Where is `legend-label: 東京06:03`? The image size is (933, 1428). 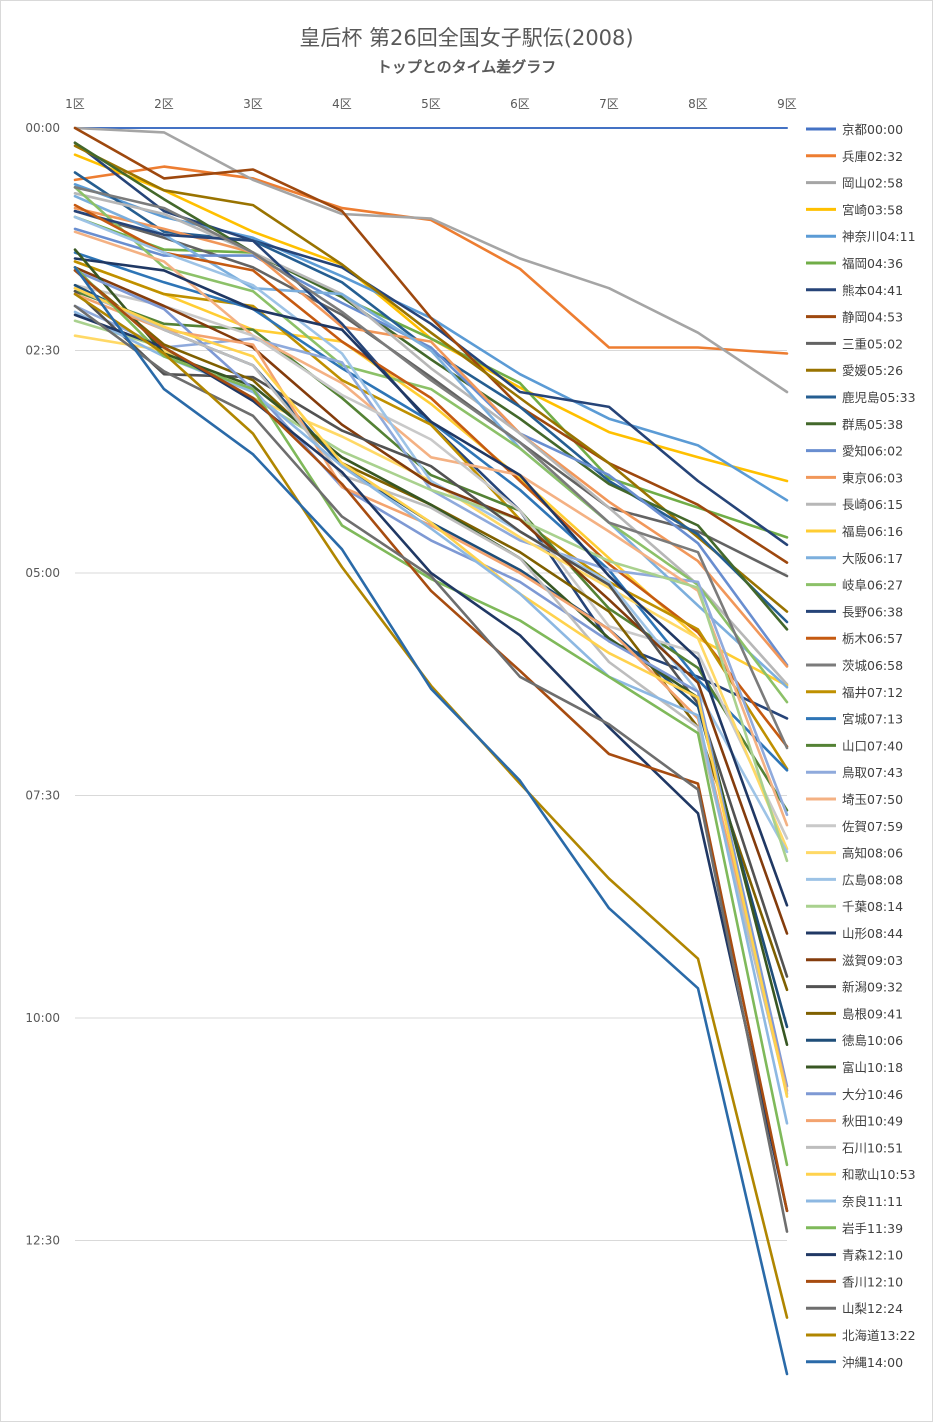 legend-label: 東京06:03 is located at coordinates (872, 477).